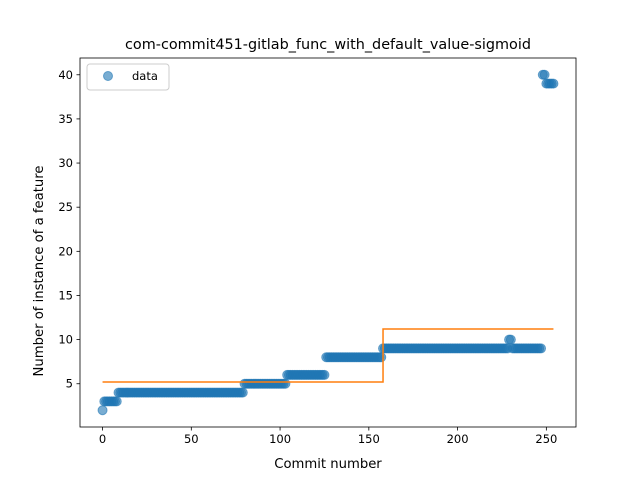 Image resolution: width=640 pixels, height=480 pixels. Describe the element at coordinates (65, 295) in the screenshot. I see `y-tick-label: 15` at that location.